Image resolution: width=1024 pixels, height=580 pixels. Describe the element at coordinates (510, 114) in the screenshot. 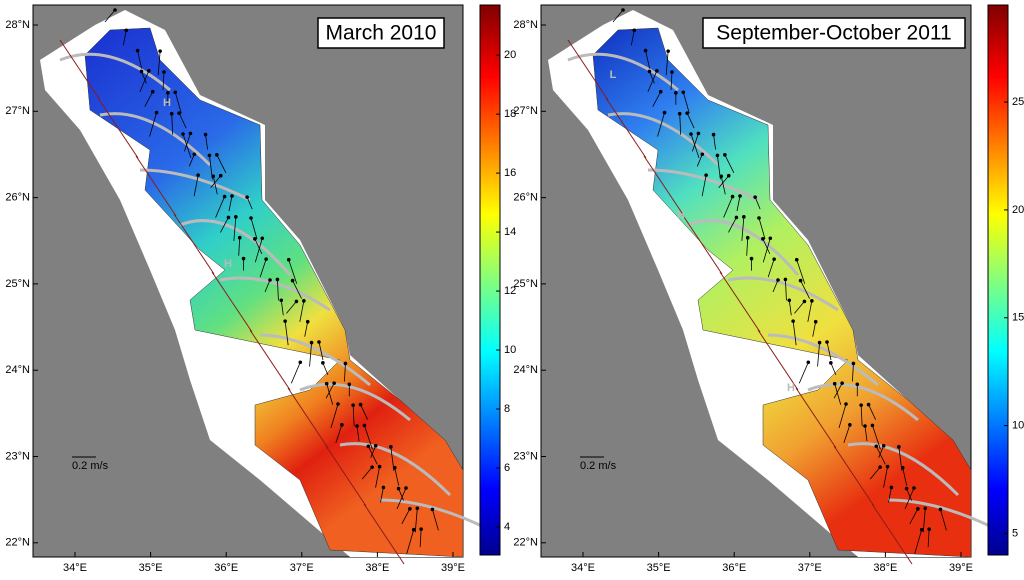

I see `colorbar-tick-label: 18` at that location.